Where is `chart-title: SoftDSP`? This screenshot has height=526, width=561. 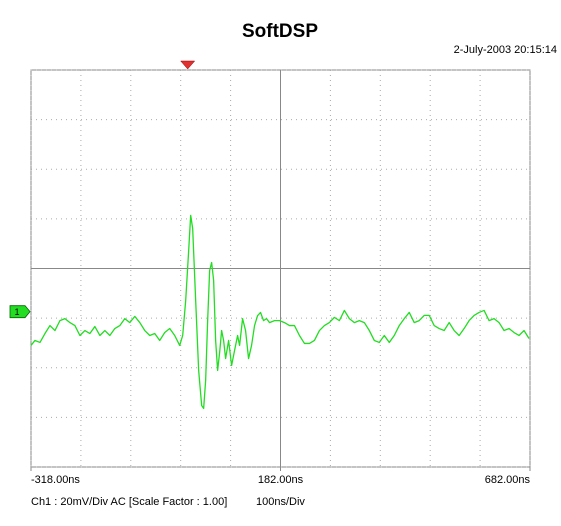 chart-title: SoftDSP is located at coordinates (280, 31).